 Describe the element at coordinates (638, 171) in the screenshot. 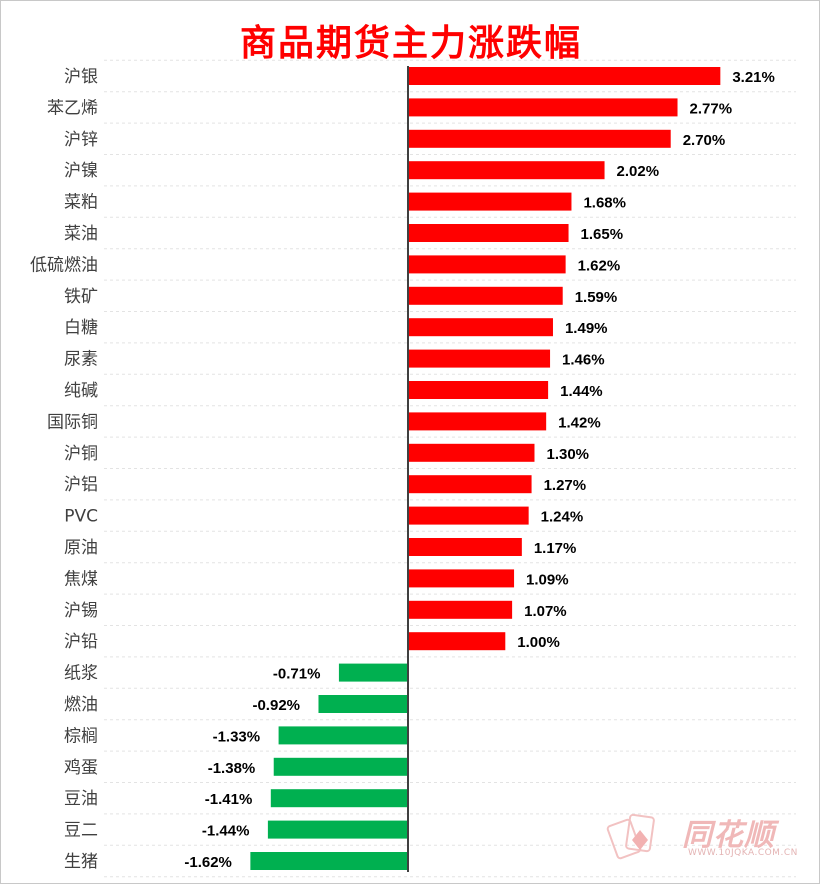

I see `data-label: 2.02%` at that location.